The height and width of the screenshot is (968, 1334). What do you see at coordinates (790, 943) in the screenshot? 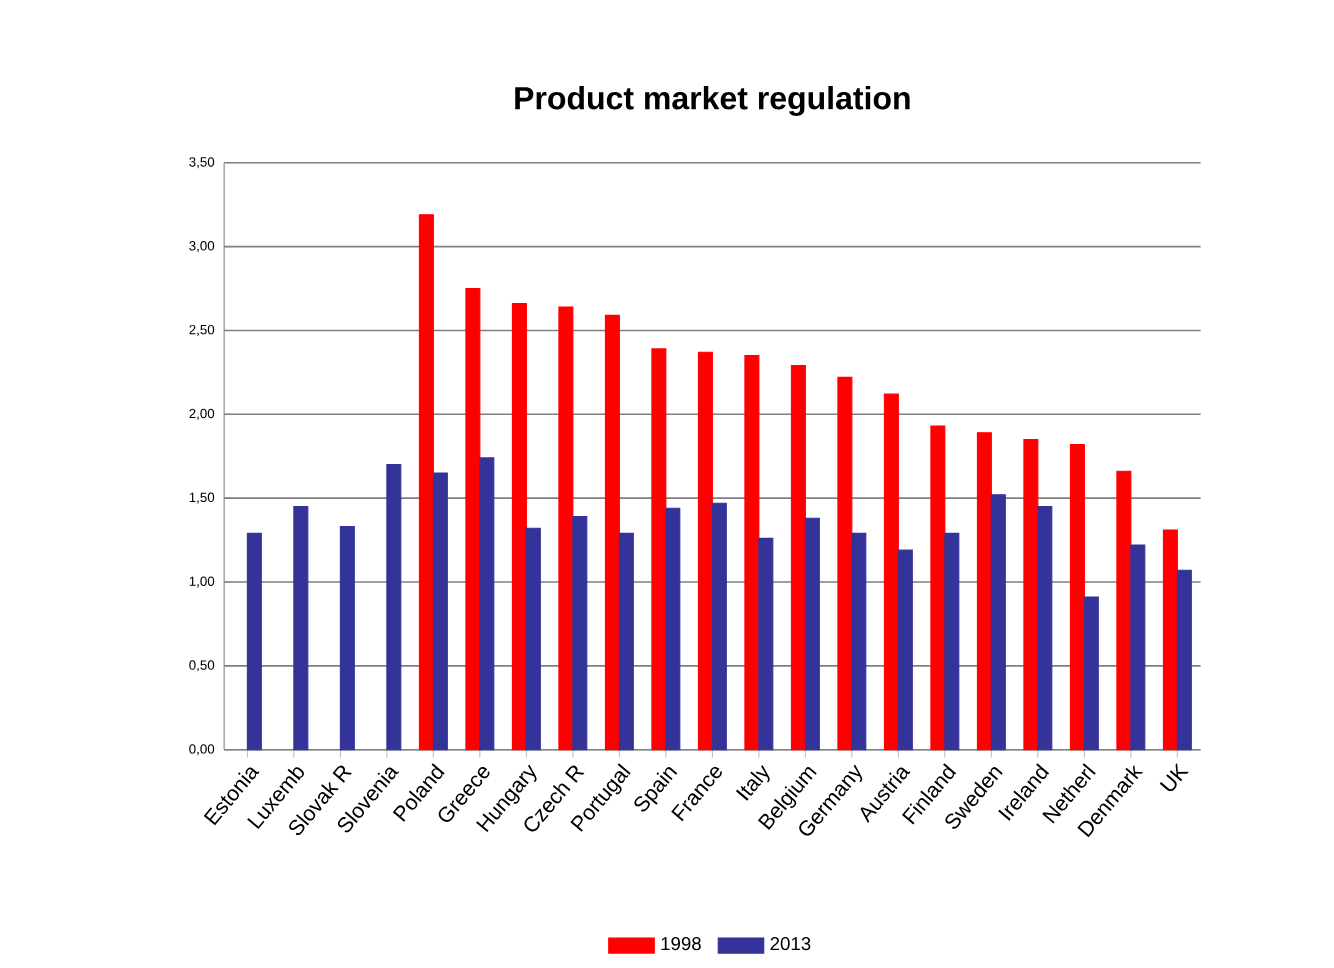
I see `legend-label: 2013` at bounding box center [790, 943].